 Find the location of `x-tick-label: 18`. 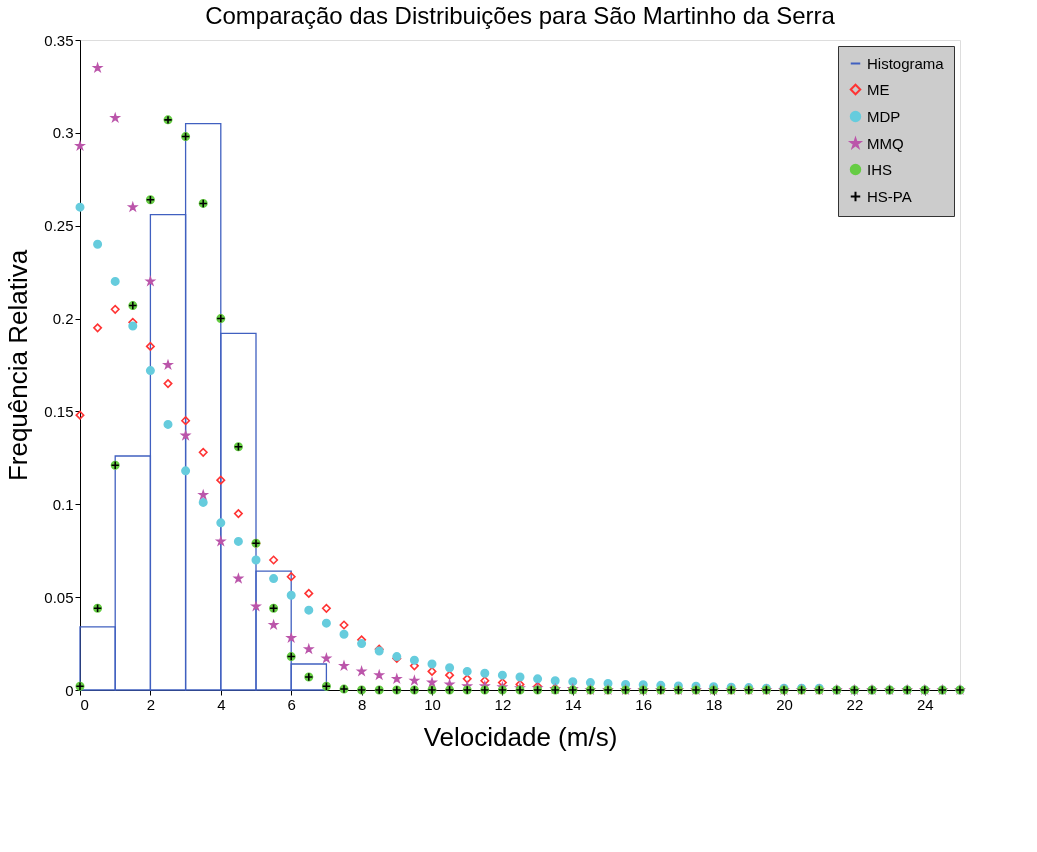

x-tick-label: 18 is located at coordinates (714, 704).